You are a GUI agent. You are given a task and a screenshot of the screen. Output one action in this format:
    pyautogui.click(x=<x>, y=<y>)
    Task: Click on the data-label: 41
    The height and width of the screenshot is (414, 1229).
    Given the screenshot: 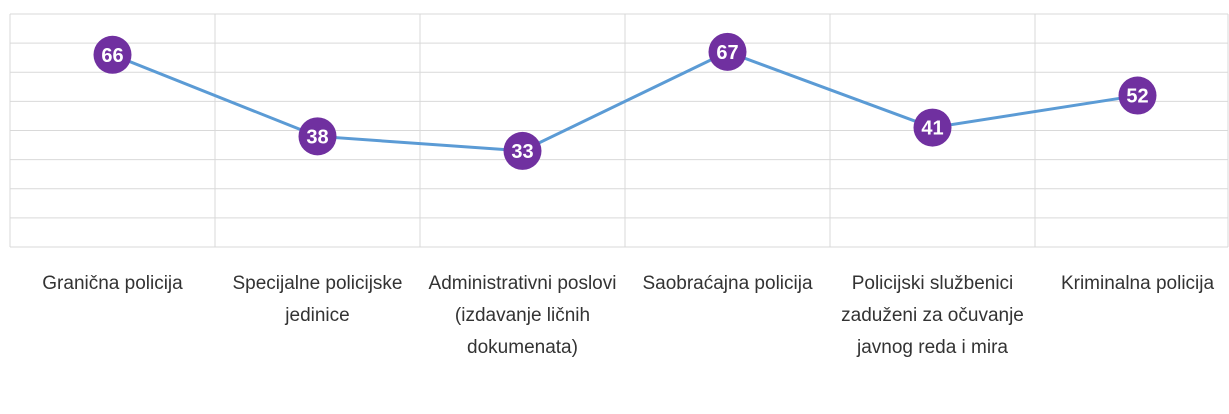 What is the action you would take?
    pyautogui.click(x=932, y=129)
    